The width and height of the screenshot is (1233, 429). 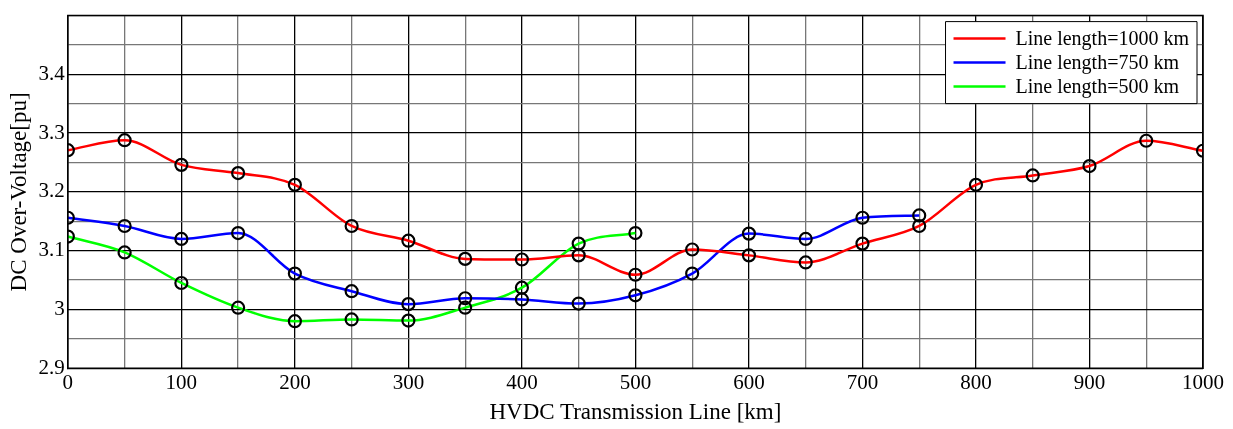 What do you see at coordinates (51, 249) in the screenshot?
I see `y-tick-label: 3.1` at bounding box center [51, 249].